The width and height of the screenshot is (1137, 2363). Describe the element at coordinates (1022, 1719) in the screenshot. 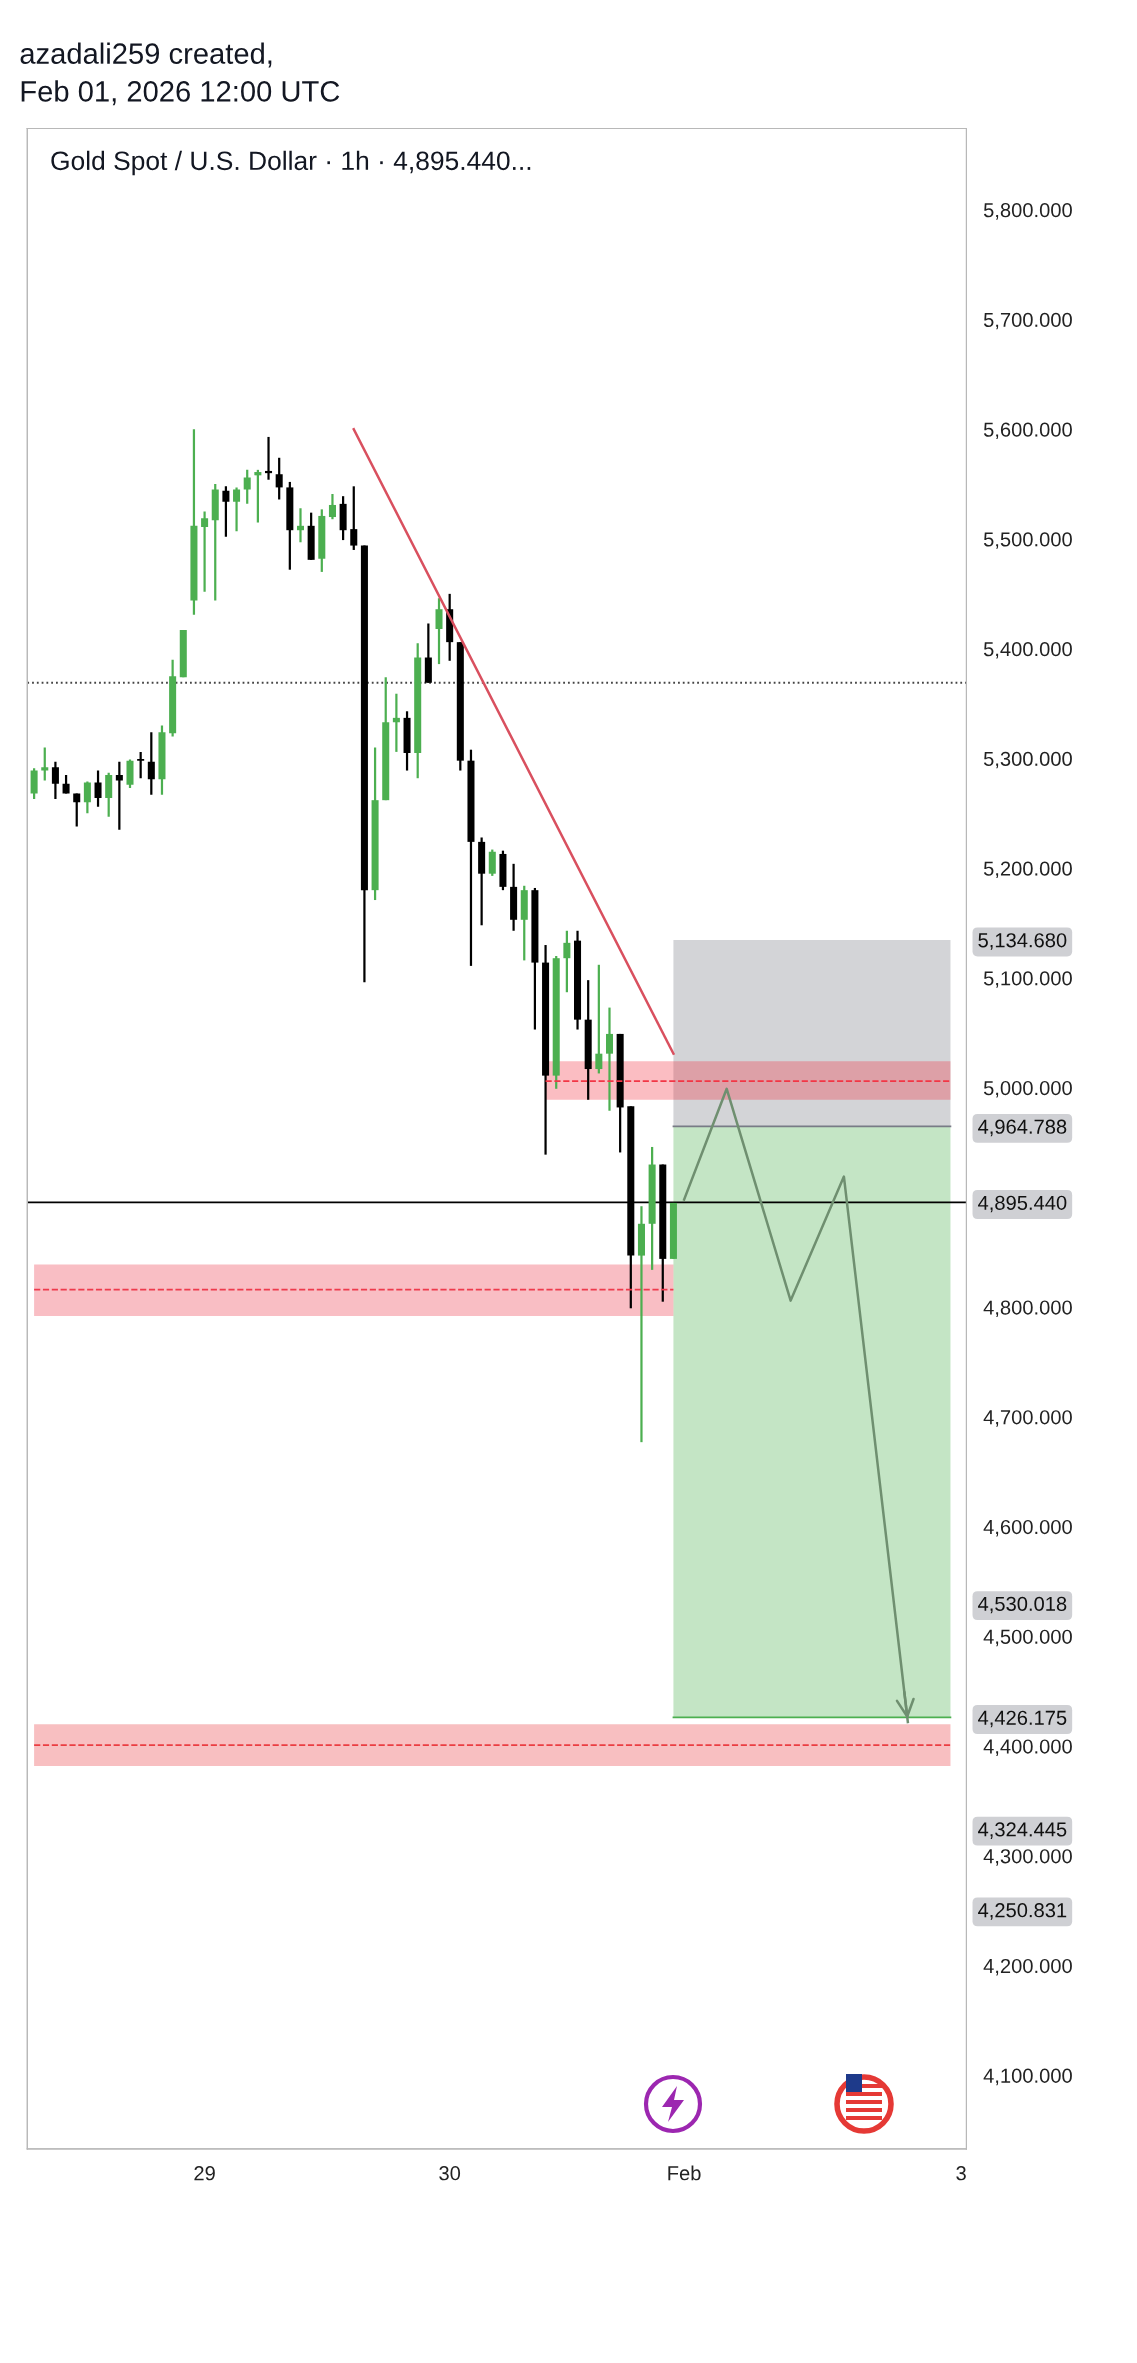

I see `y2-tick-label: 4,426.175` at that location.